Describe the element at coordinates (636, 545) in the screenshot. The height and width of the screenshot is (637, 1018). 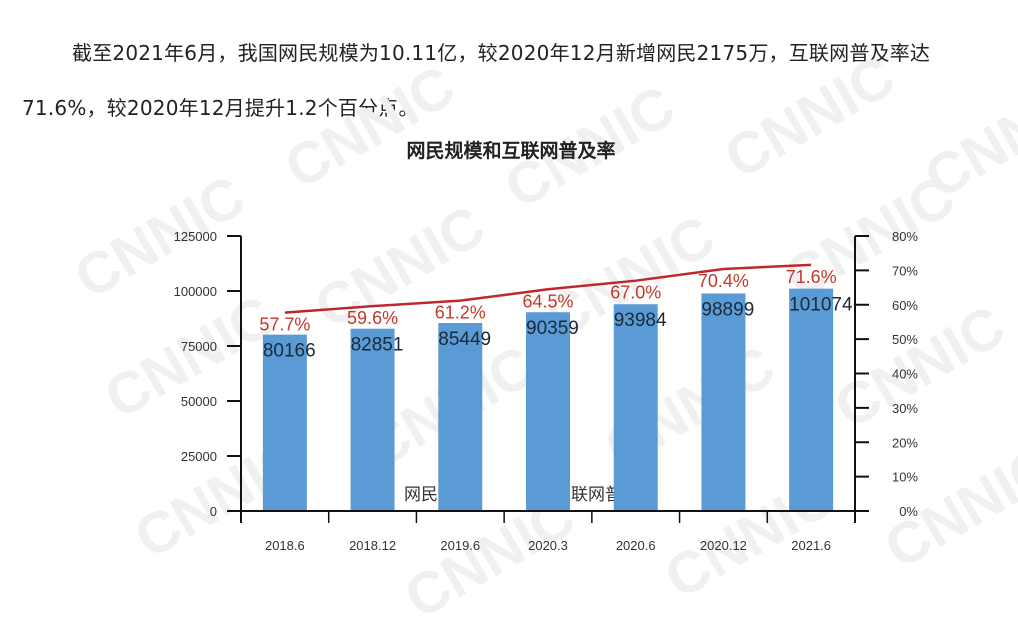
I see `x-tick-label: 2020.6` at that location.